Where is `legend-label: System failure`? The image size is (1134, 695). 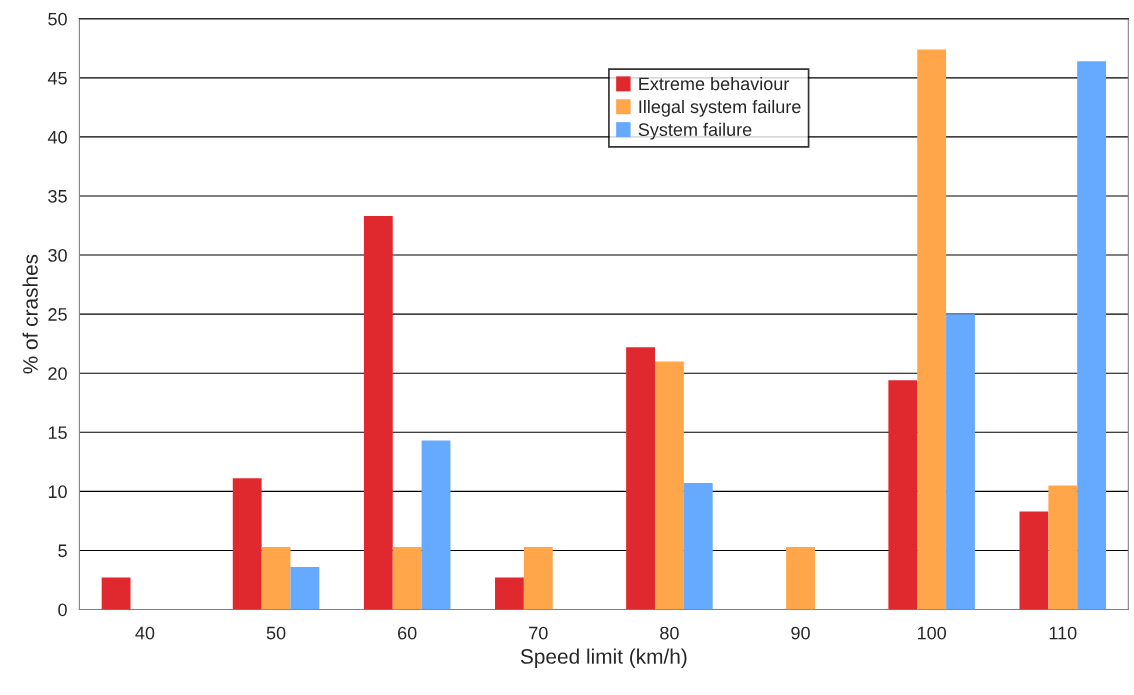
legend-label: System failure is located at coordinates (695, 131).